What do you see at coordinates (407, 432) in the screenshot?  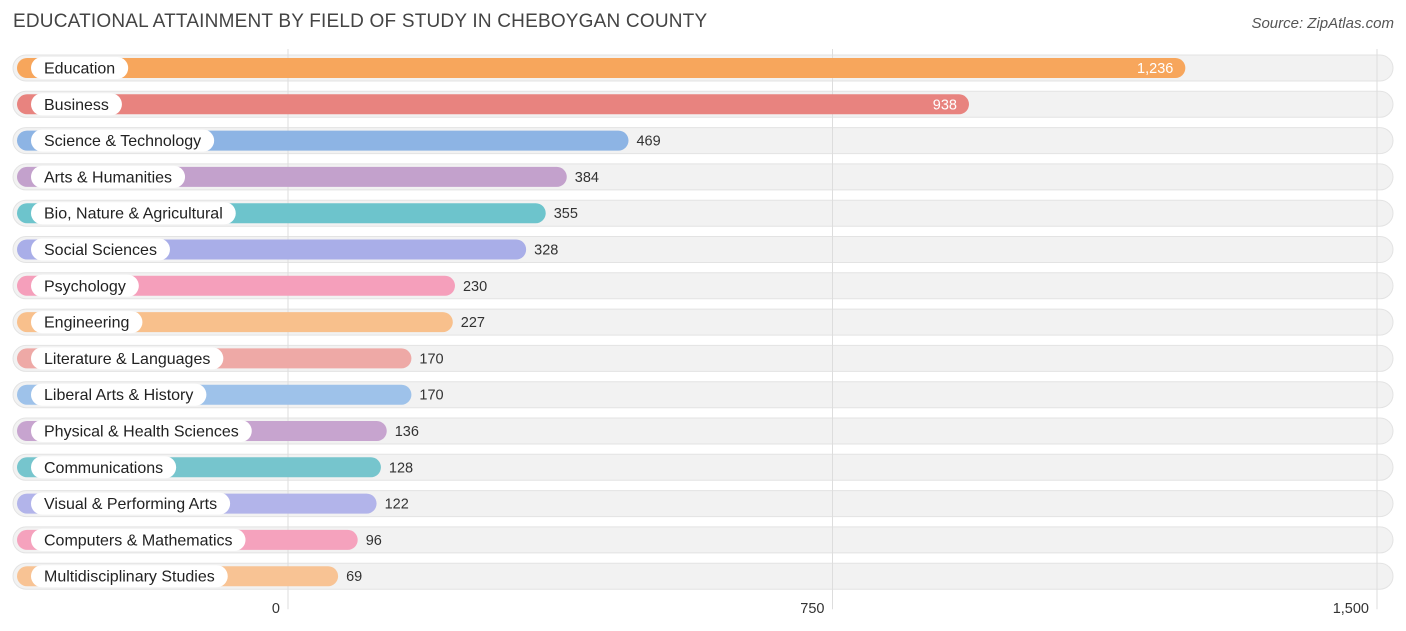 I see `value-label: 136` at bounding box center [407, 432].